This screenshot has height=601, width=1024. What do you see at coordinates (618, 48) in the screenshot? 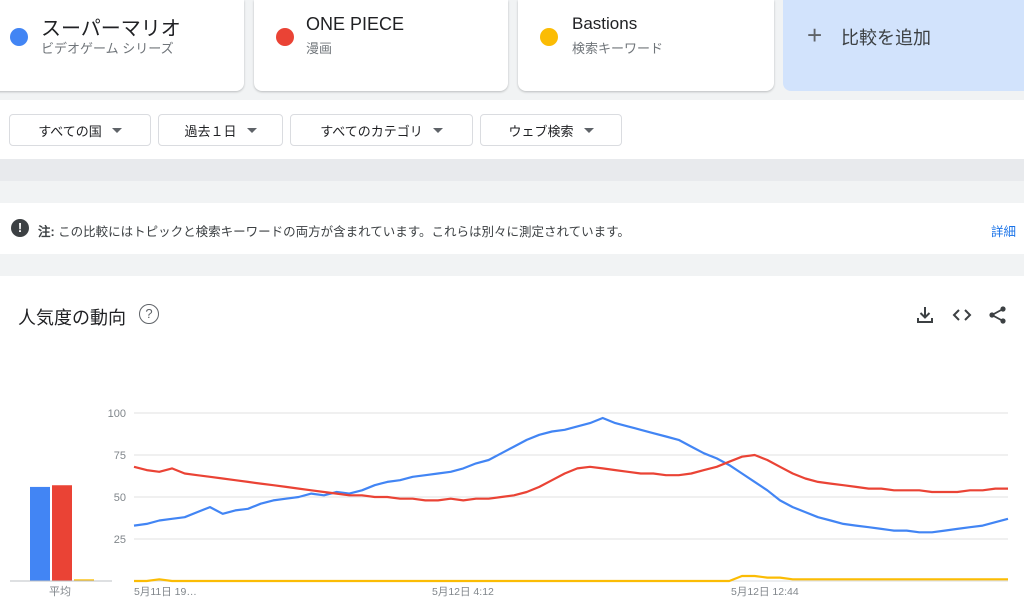
I see `term-type: 検索キーワード` at bounding box center [618, 48].